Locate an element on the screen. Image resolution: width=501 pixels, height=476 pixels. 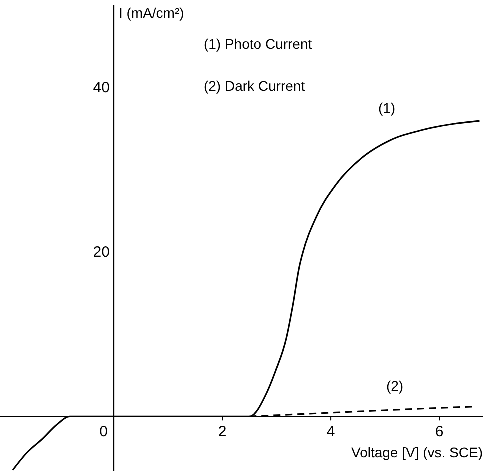
y-tick-label: 40 is located at coordinates (101, 87).